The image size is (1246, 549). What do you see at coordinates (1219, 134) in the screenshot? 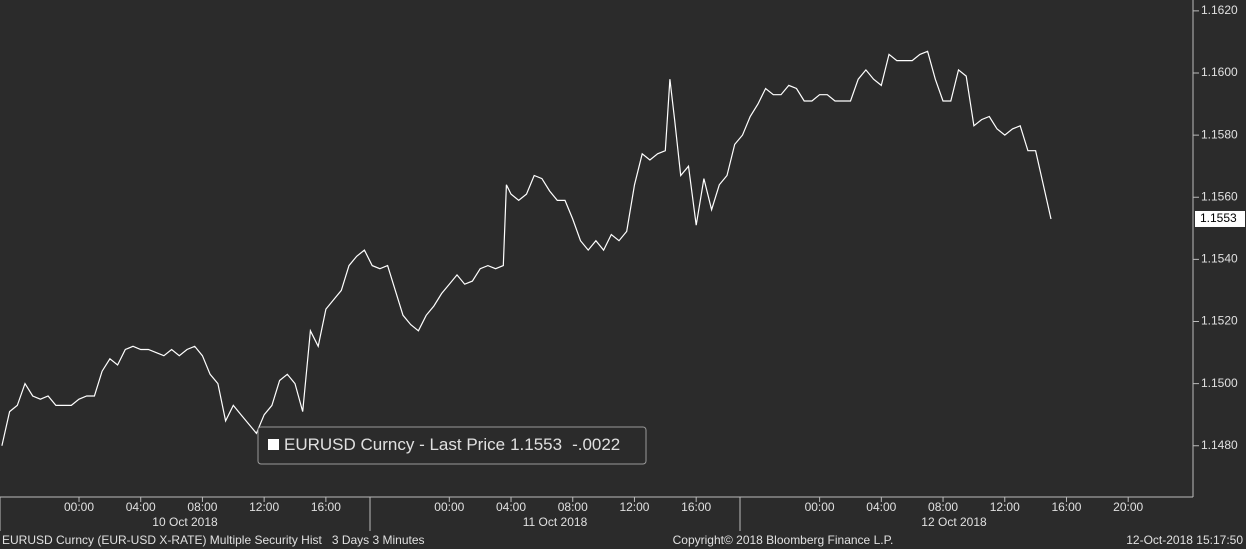
I see `y-tick-label: 1.1580` at bounding box center [1219, 134].